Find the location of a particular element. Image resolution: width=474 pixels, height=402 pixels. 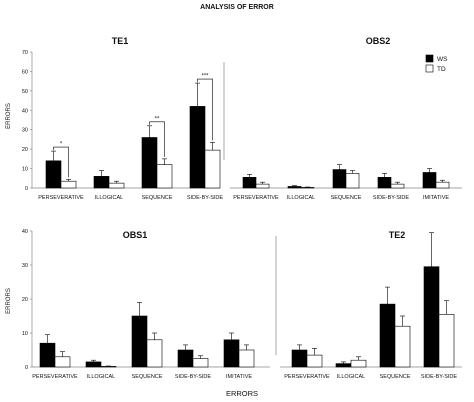

y-axis-label-top: ERRORS is located at coordinates (9, 116).